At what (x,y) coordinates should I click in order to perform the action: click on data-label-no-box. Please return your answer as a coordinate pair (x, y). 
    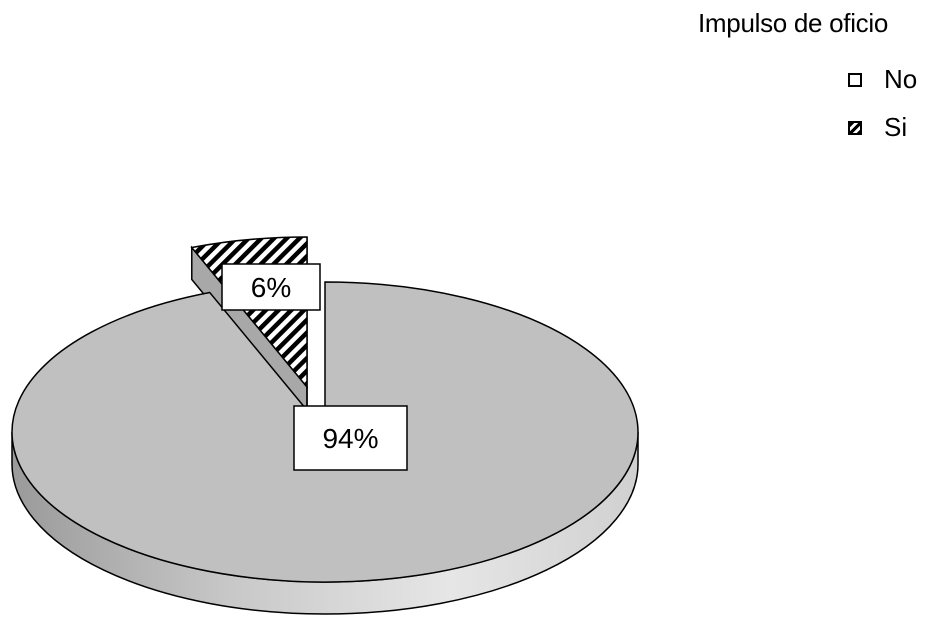
    Looking at the image, I should click on (350, 438).